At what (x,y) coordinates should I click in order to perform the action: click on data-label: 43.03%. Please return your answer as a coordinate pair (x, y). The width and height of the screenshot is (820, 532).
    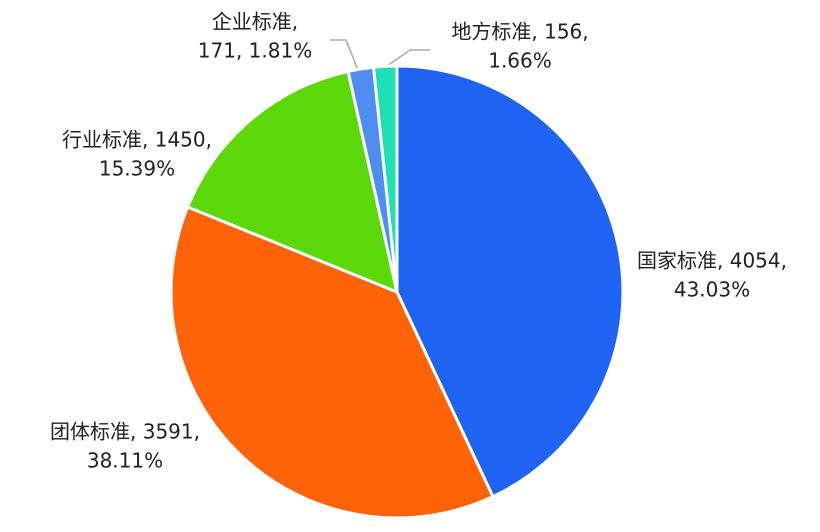
    Looking at the image, I should click on (712, 290).